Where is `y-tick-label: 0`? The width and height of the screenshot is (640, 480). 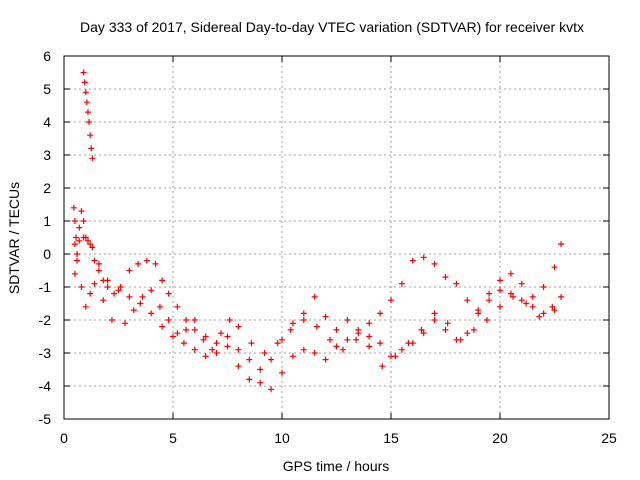
y-tick-label: 0 is located at coordinates (47, 254).